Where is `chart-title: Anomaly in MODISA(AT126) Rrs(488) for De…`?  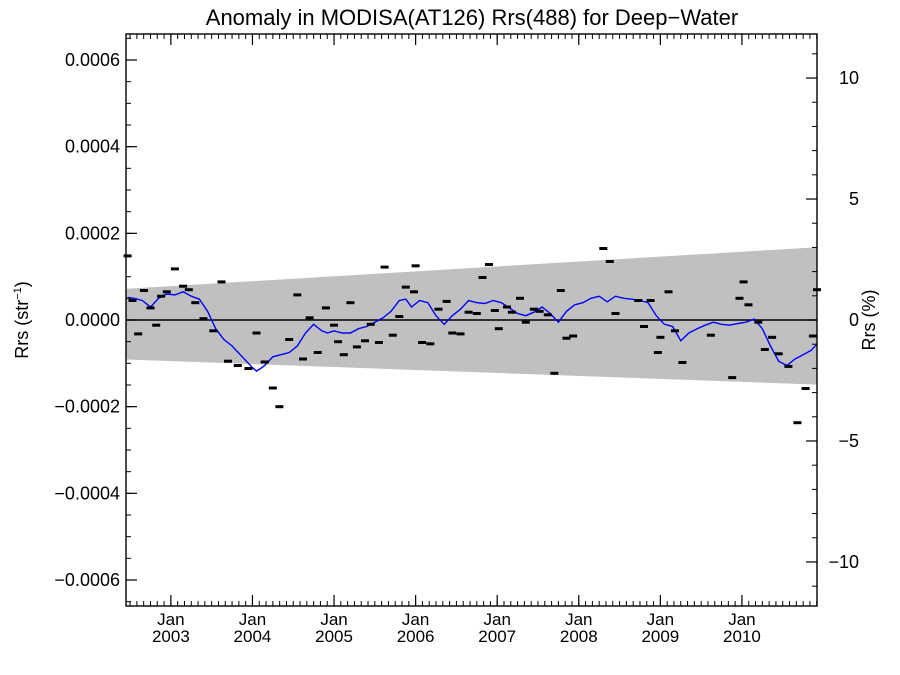 chart-title: Anomaly in MODISA(AT126) Rrs(488) for De… is located at coordinates (472, 17).